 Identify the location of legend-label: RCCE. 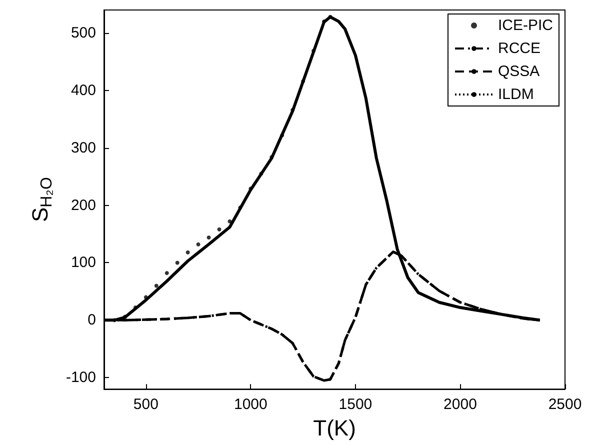
(519, 48).